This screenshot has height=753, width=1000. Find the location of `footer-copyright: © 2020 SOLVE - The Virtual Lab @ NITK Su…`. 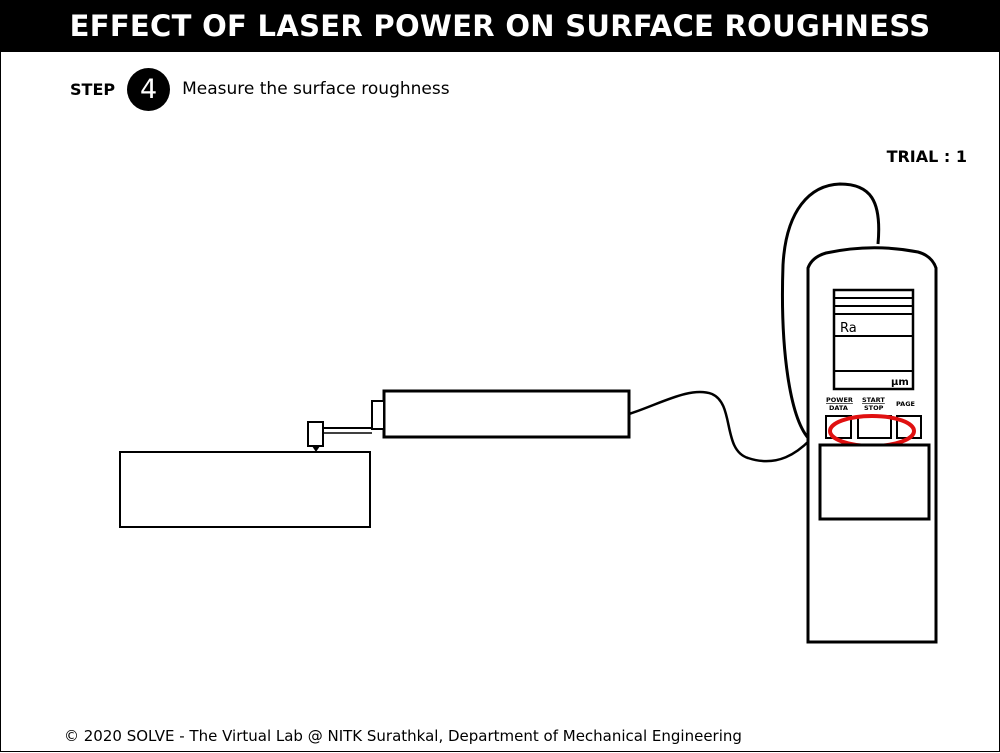

footer-copyright: © 2020 SOLVE - The Virtual Lab @ NITK Su… is located at coordinates (403, 736).